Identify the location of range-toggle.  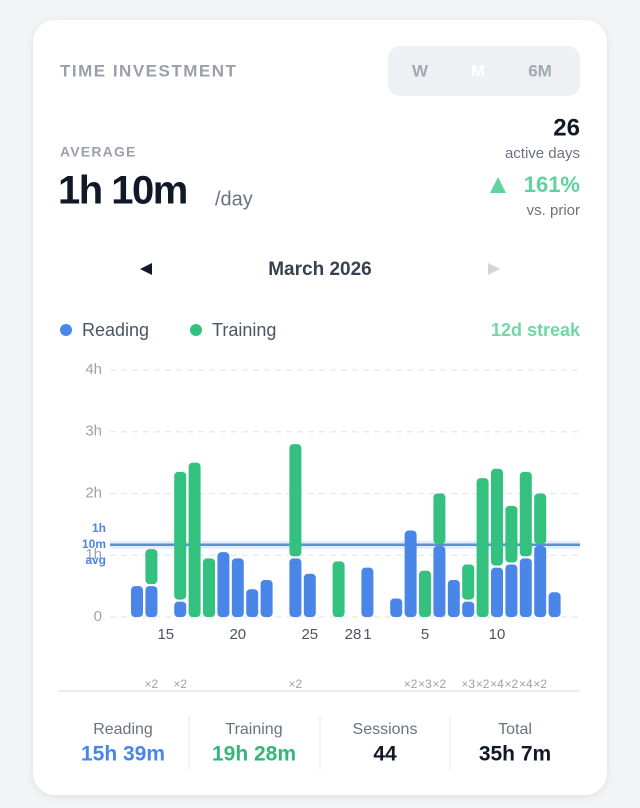
(484, 71).